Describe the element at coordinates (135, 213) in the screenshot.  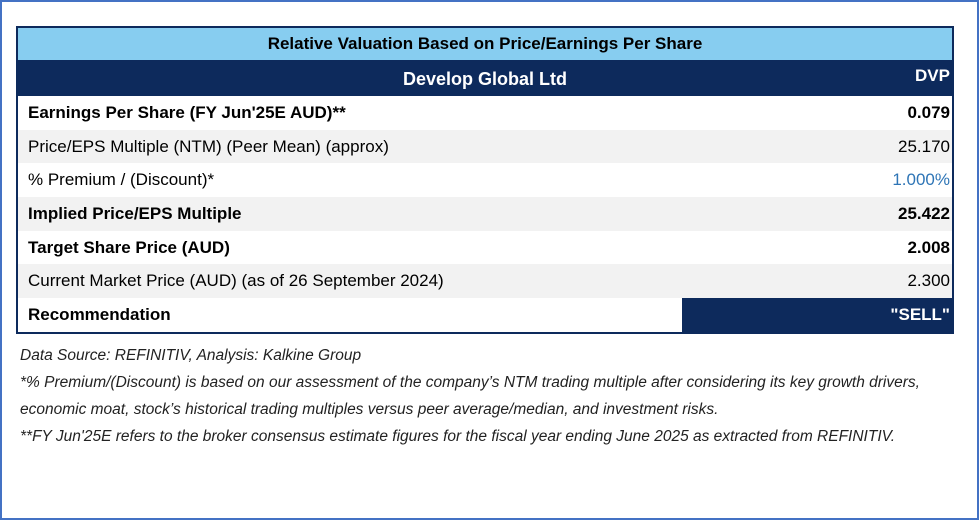
I see `row-label: Implied Price/EPS Multiple` at that location.